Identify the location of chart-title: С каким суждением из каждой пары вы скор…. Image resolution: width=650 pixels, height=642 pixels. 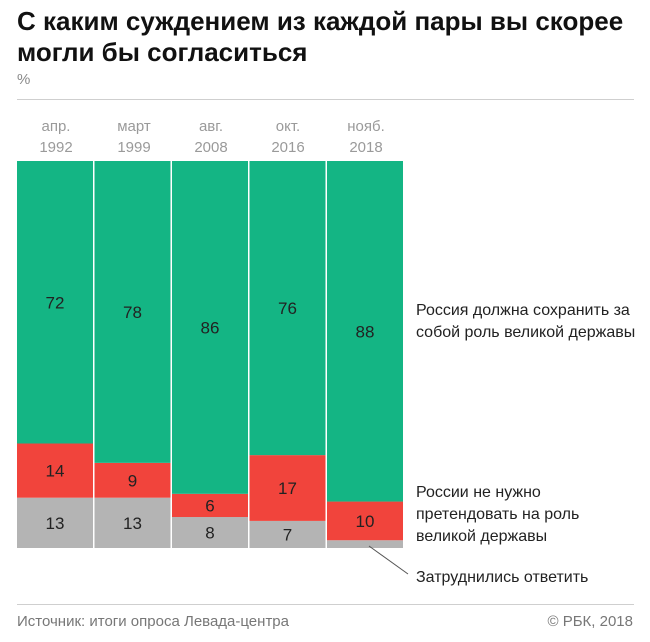
(320, 36).